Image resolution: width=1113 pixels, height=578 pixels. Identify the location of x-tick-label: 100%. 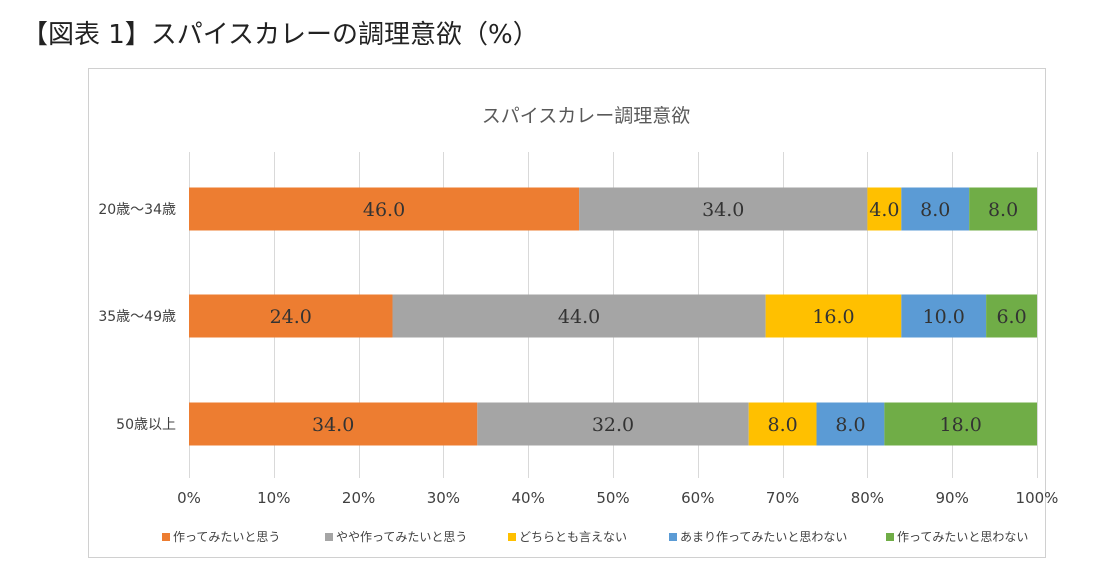
(1037, 498).